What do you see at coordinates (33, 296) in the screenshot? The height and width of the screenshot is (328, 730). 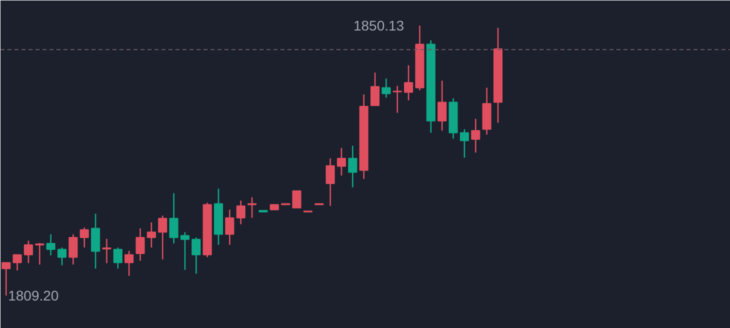 I see `annotation: 1809.20` at bounding box center [33, 296].